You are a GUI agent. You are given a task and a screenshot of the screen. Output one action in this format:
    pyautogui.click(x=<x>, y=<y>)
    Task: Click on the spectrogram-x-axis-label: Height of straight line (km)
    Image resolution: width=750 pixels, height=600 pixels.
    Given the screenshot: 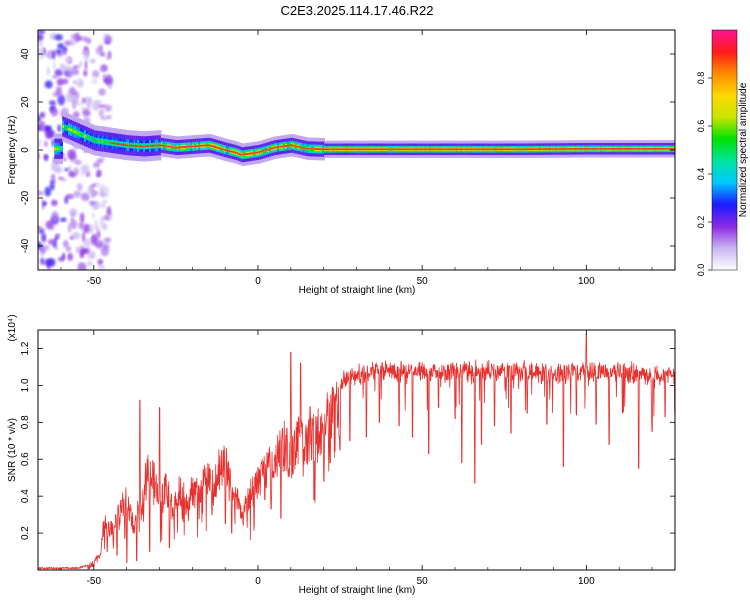 What is the action you would take?
    pyautogui.click(x=357, y=290)
    